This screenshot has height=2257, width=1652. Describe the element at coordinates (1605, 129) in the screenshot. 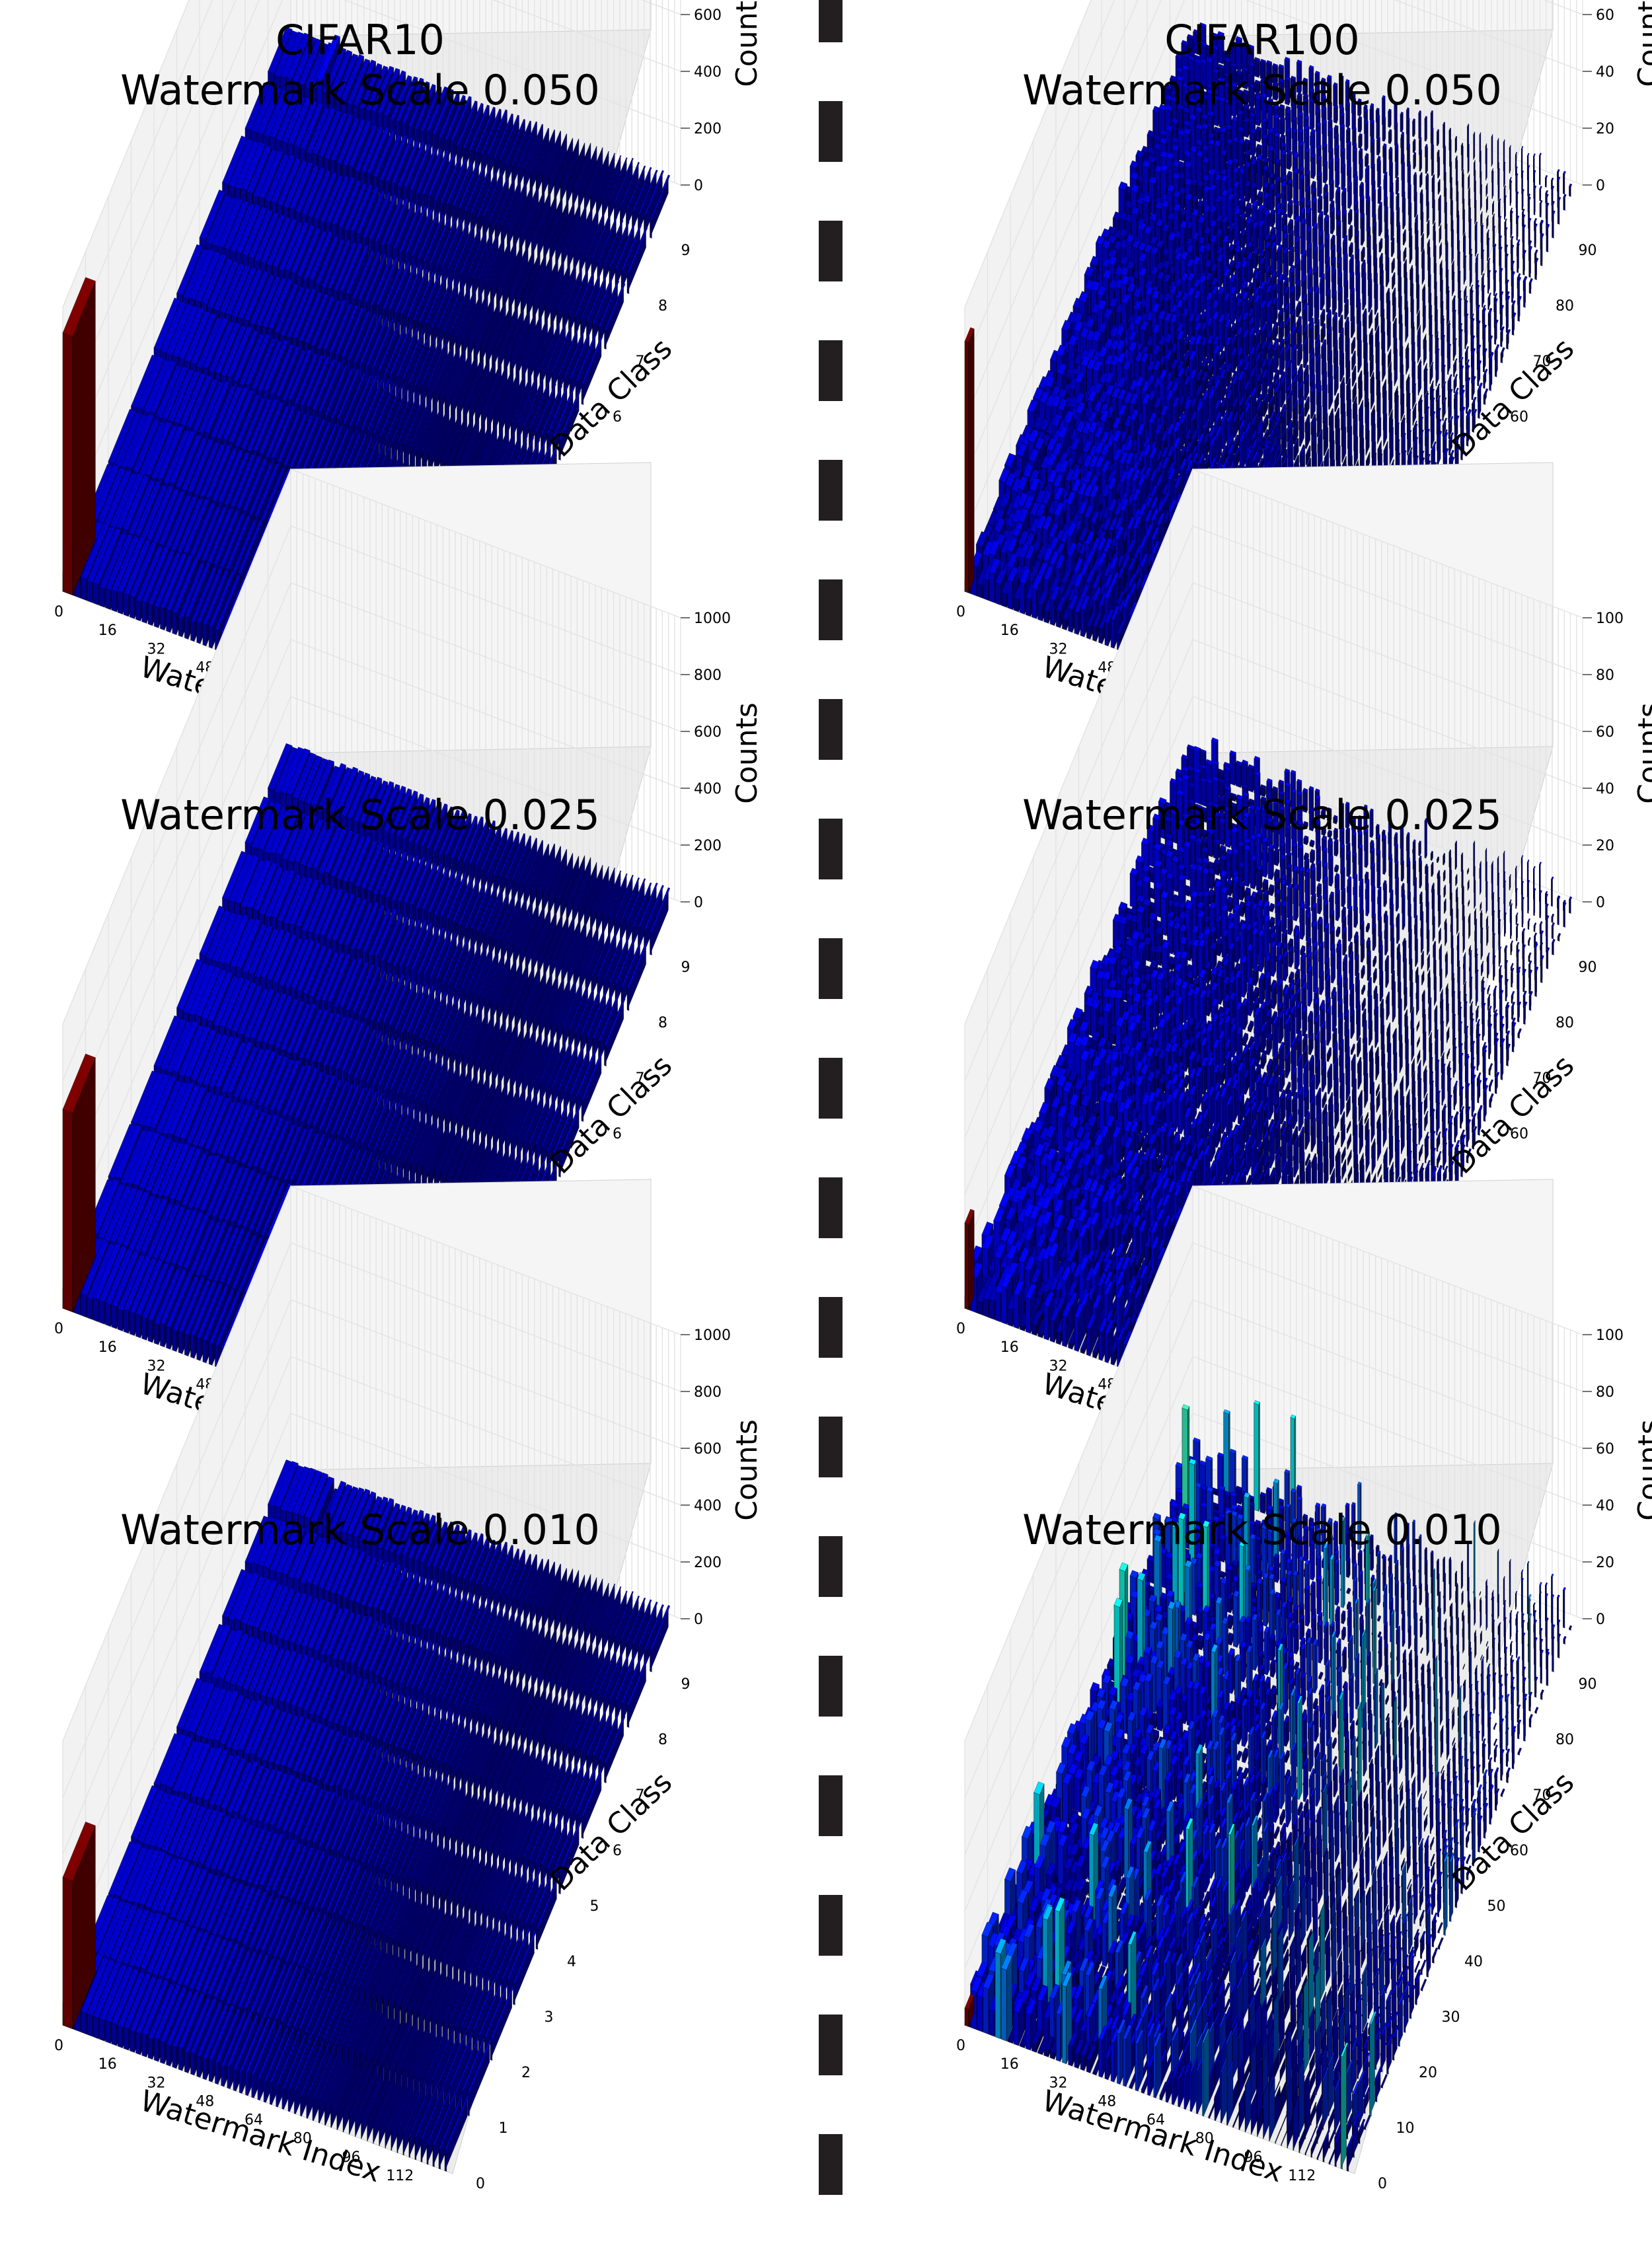

I see `z-tick-label: 20` at that location.